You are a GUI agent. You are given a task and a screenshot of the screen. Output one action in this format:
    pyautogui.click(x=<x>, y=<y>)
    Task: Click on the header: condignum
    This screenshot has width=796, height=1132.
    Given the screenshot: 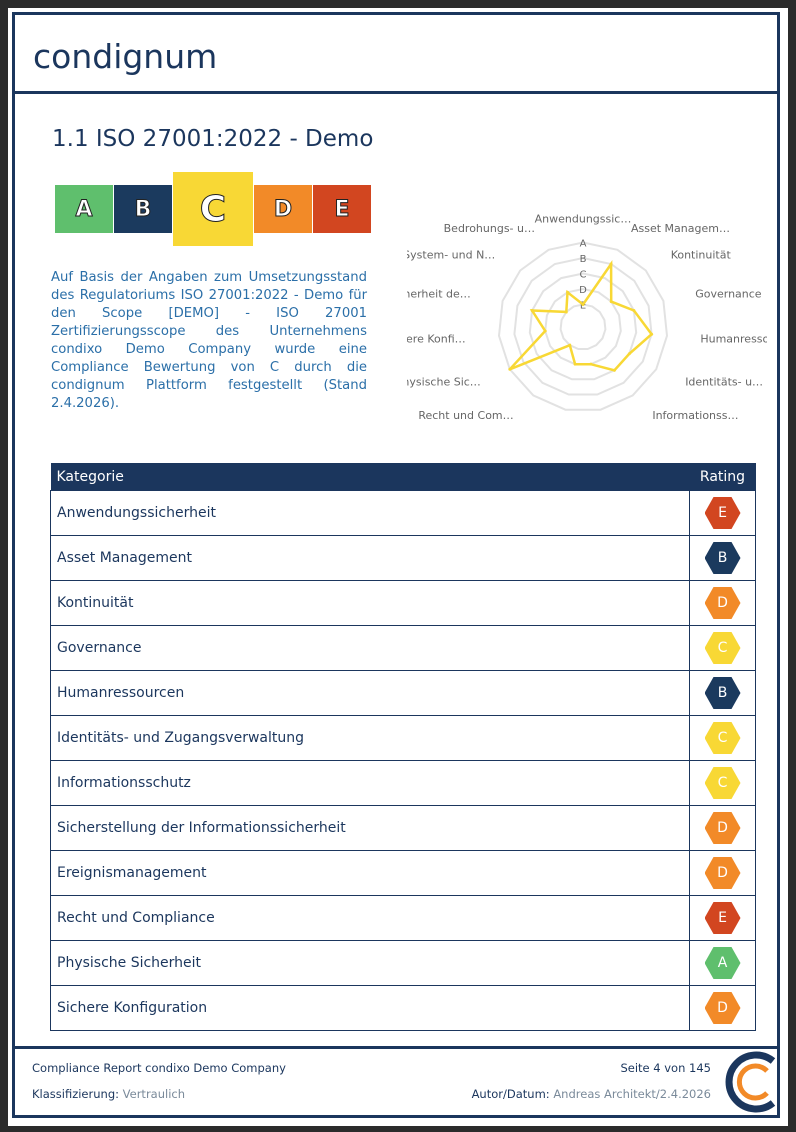 What is the action you would take?
    pyautogui.click(x=396, y=54)
    